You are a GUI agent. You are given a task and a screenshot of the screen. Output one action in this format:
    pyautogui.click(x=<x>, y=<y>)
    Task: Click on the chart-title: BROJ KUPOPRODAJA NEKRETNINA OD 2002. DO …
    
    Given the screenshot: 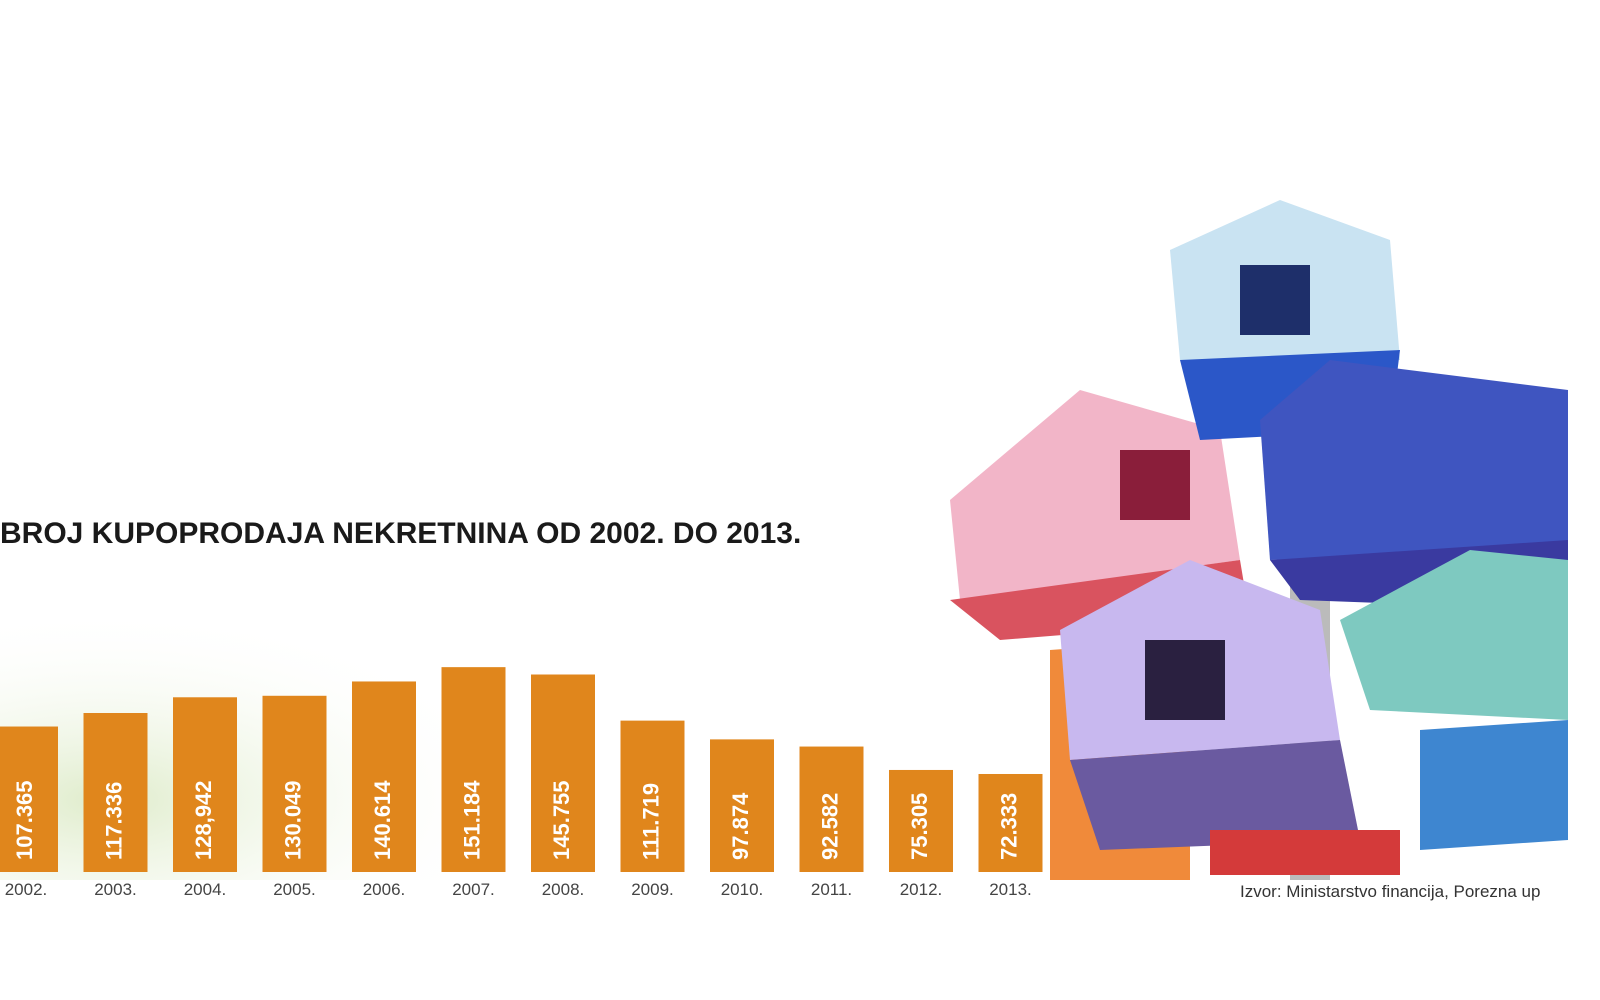 What is the action you would take?
    pyautogui.click(x=400, y=533)
    